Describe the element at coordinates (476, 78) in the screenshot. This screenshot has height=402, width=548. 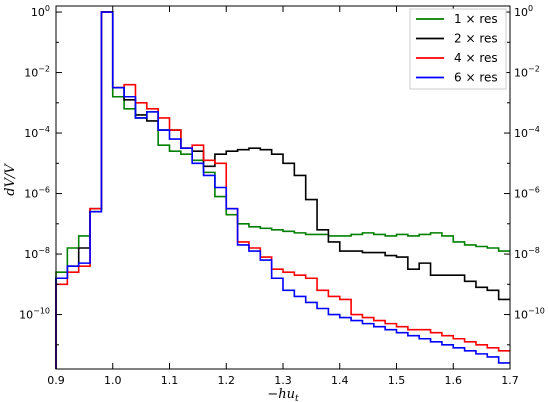
I see `legend-label-4: 6 × res` at that location.